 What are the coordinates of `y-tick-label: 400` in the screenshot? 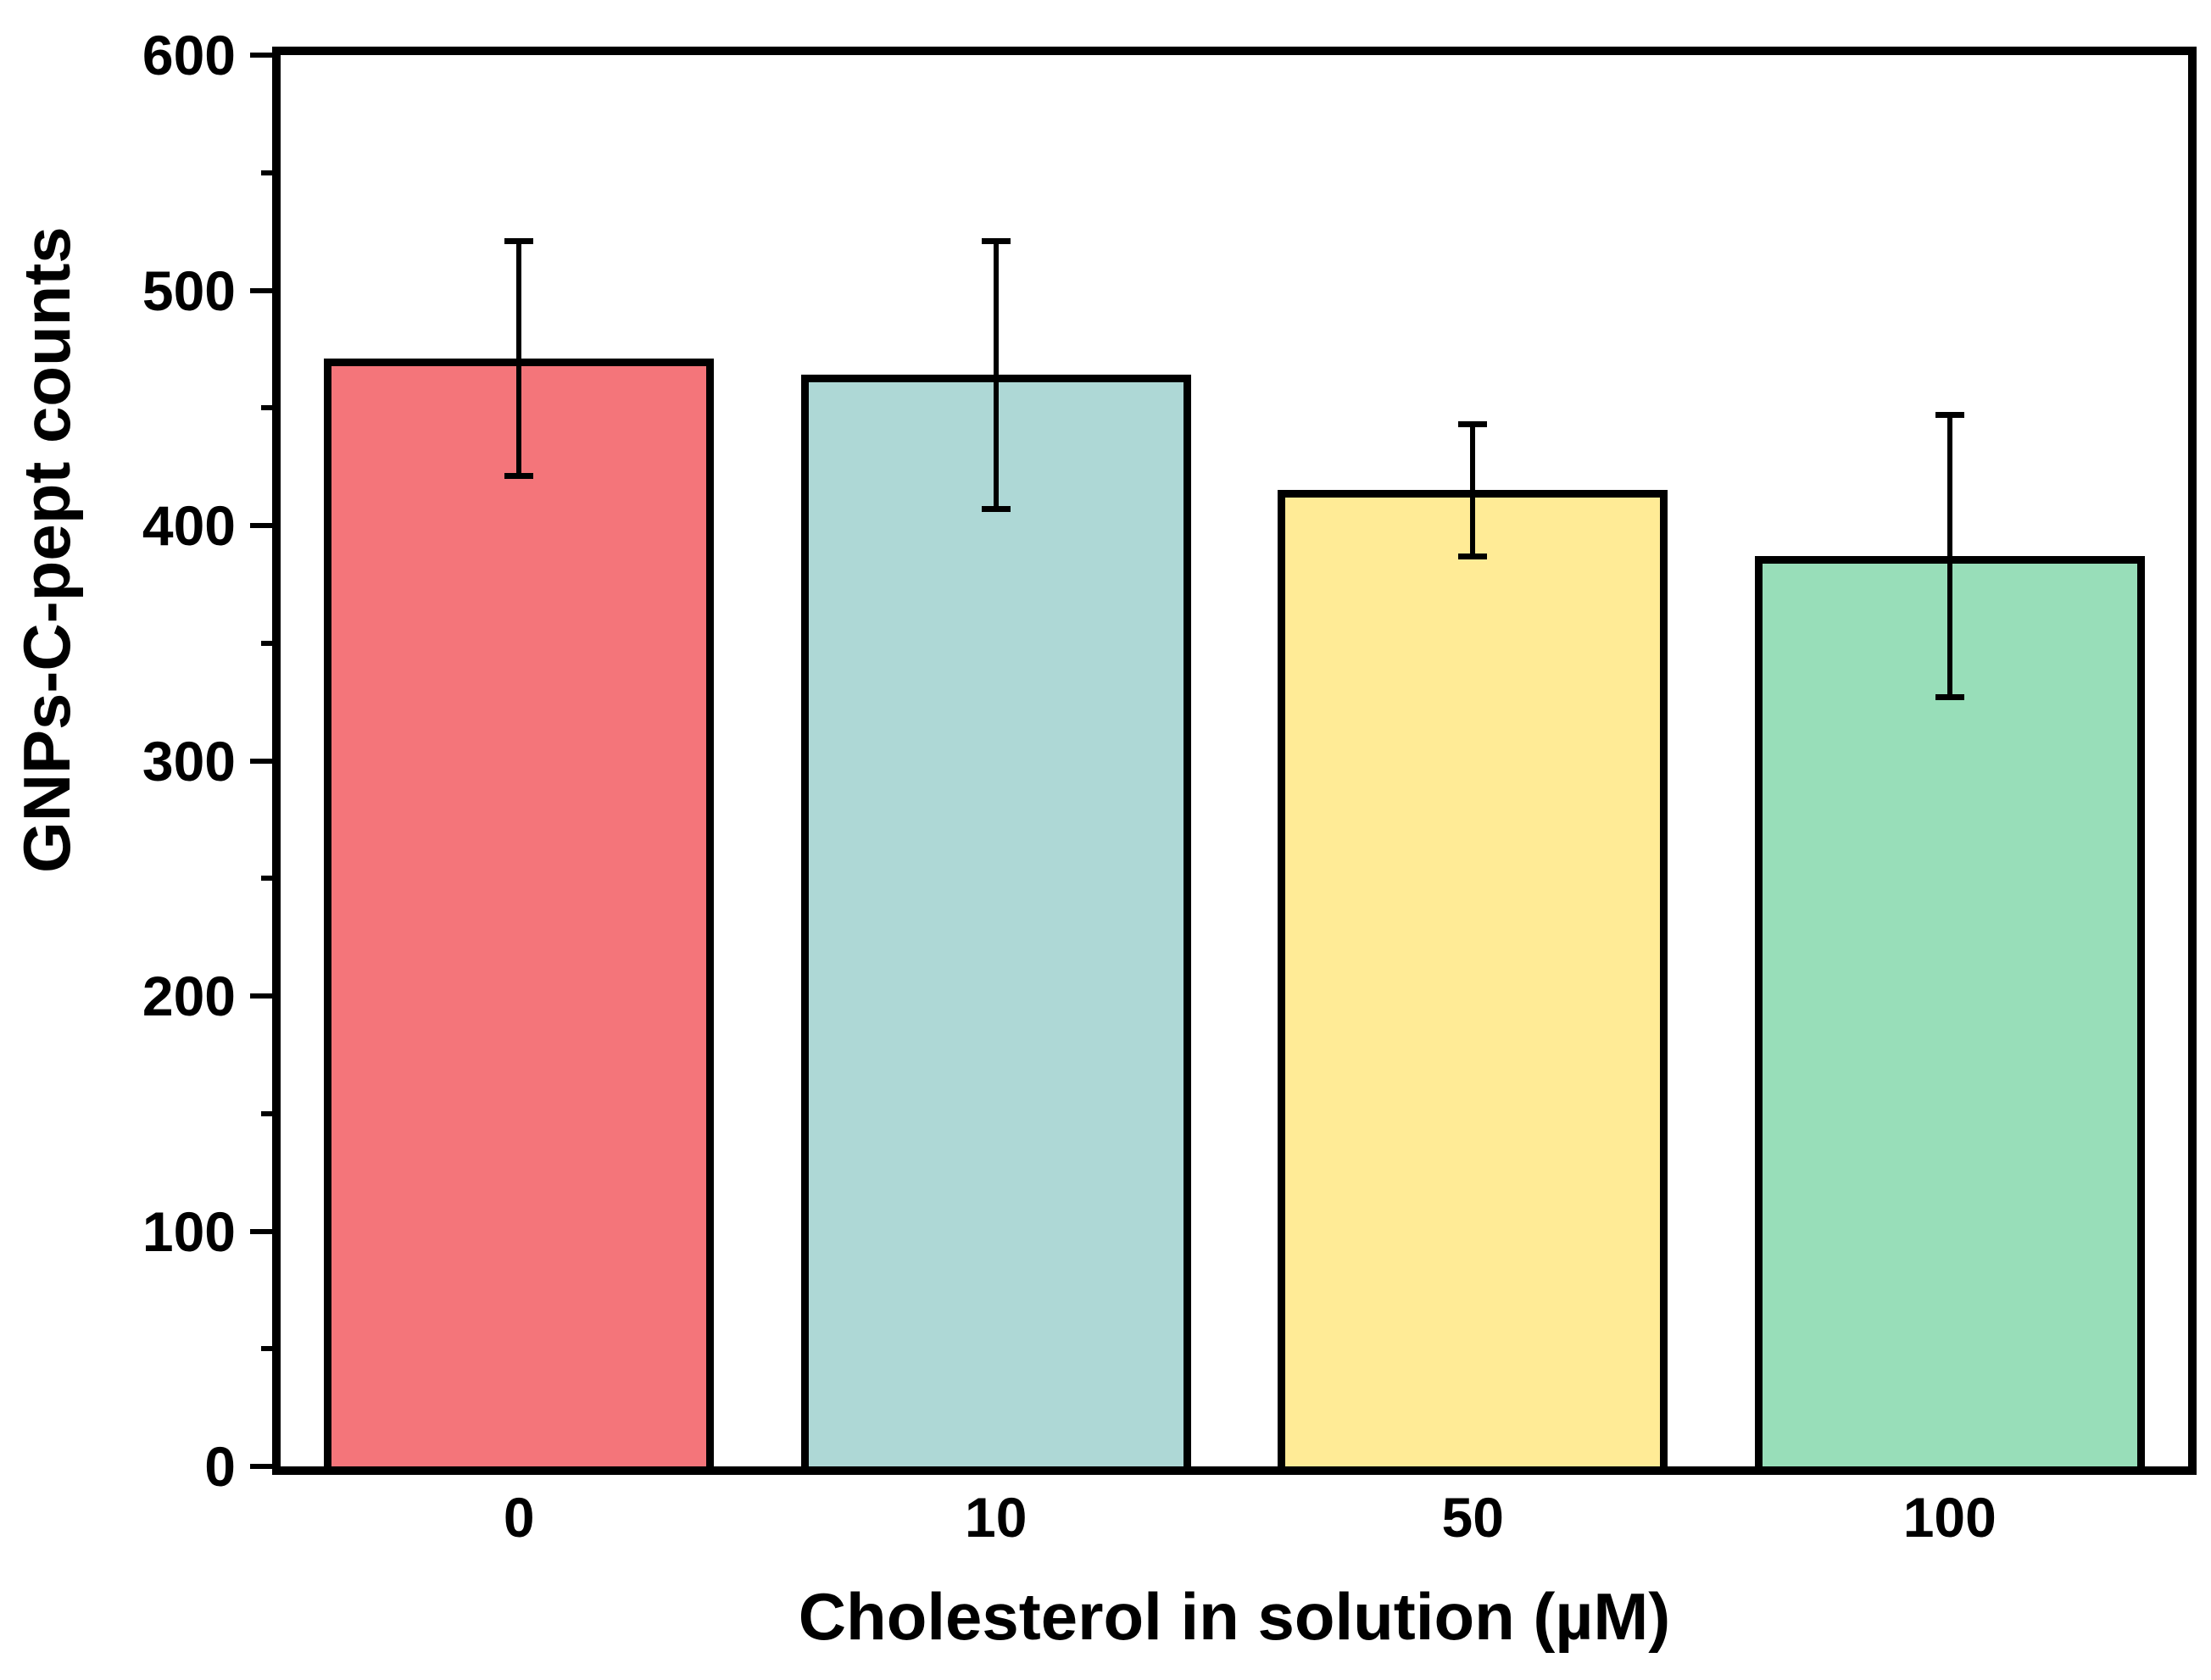 It's located at (189, 525).